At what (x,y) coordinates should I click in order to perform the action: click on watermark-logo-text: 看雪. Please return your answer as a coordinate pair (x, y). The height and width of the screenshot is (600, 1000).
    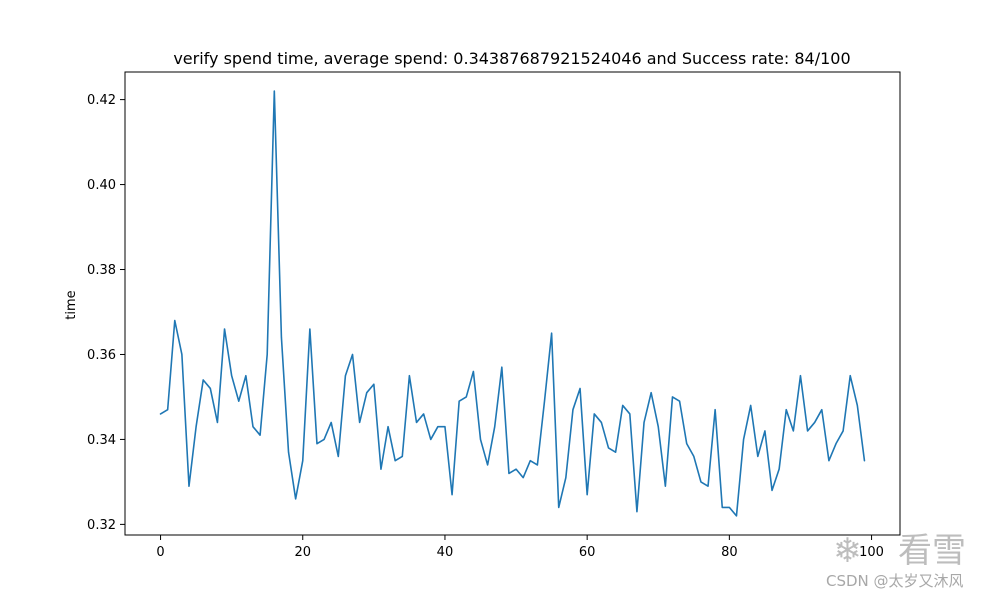
    Looking at the image, I should click on (932, 551).